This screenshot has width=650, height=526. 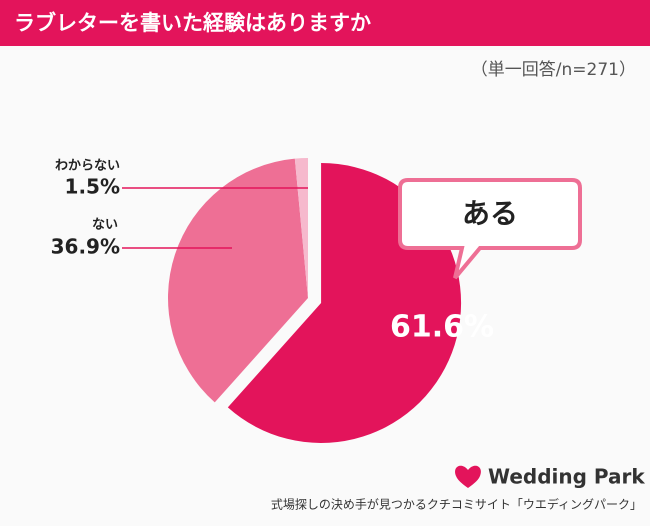 I want to click on chart-title: ラブレターを書いた経験はありますか, so click(x=192, y=23).